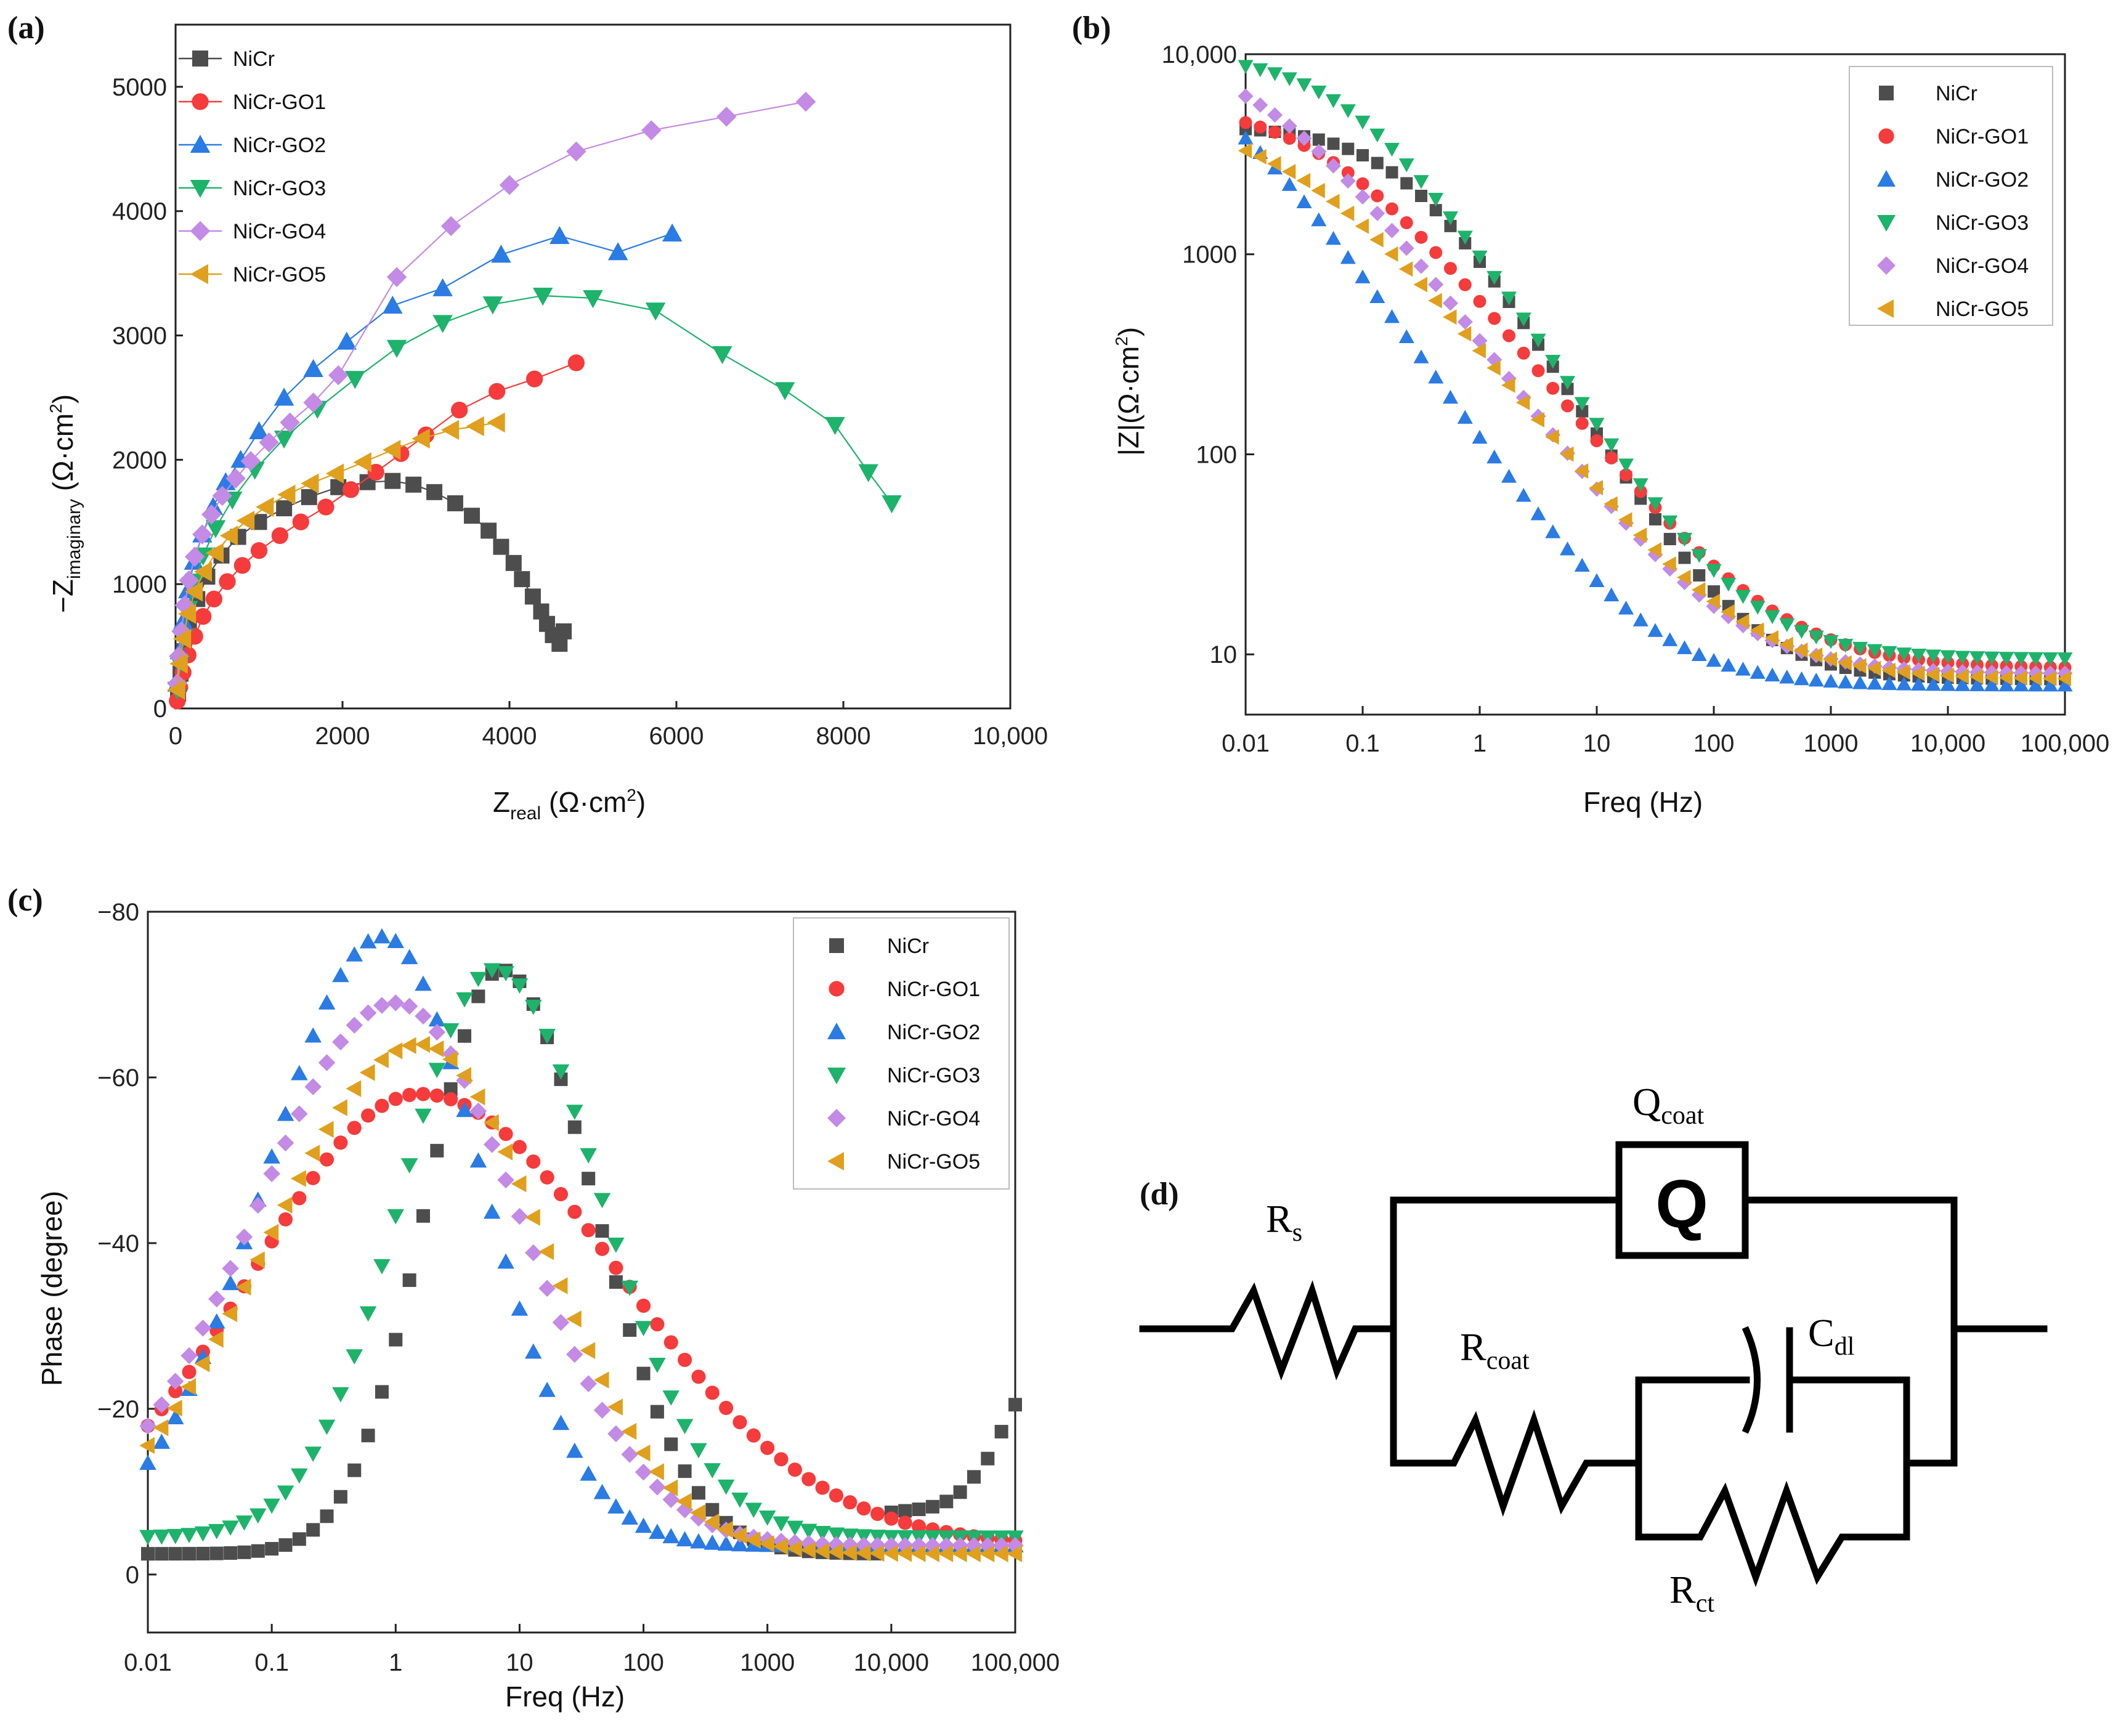 The height and width of the screenshot is (1736, 2121). What do you see at coordinates (139, 460) in the screenshot?
I see `a-ytick-2: 2000` at bounding box center [139, 460].